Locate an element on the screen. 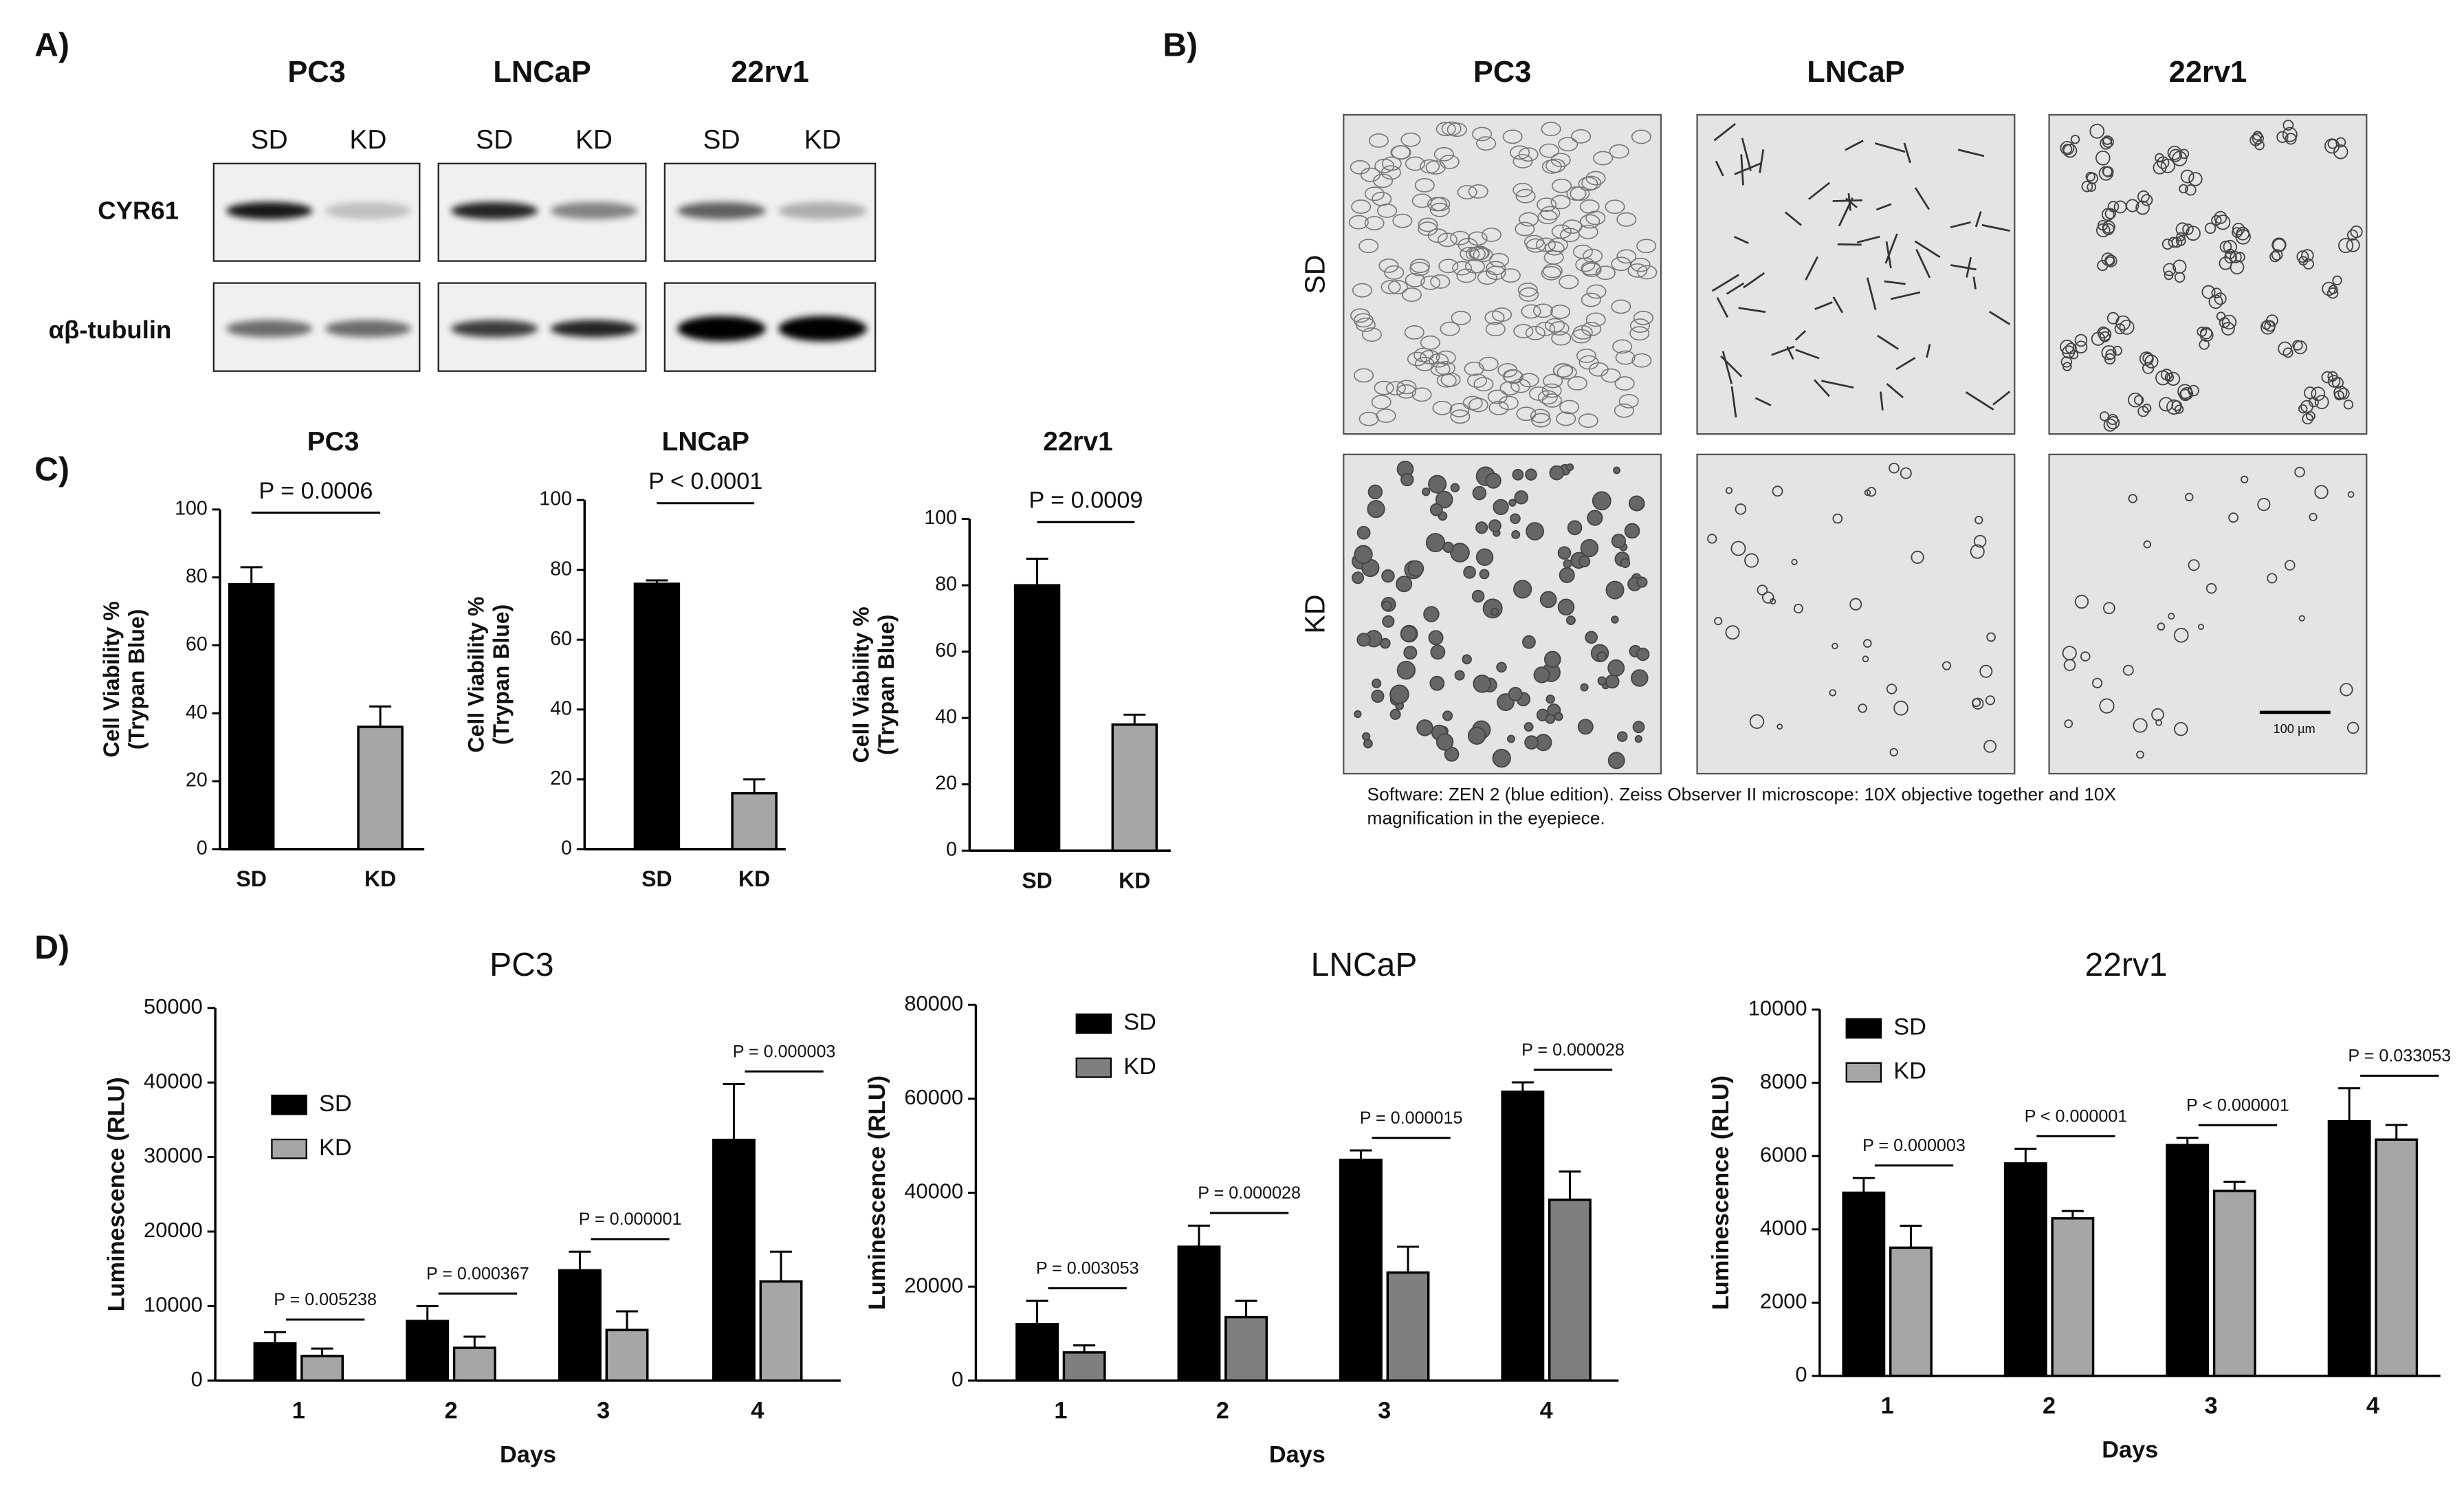 Image resolution: width=2464 pixels, height=1497 pixels. x-tick-label: 3 is located at coordinates (2210, 1406).